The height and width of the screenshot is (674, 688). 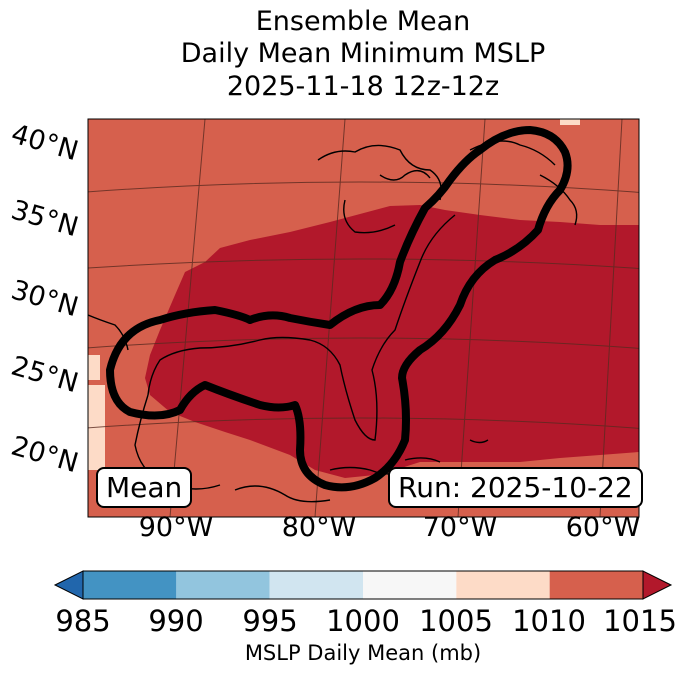 What do you see at coordinates (363, 53) in the screenshot?
I see `title-line-2: Daily Mean Minimum MSLP` at bounding box center [363, 53].